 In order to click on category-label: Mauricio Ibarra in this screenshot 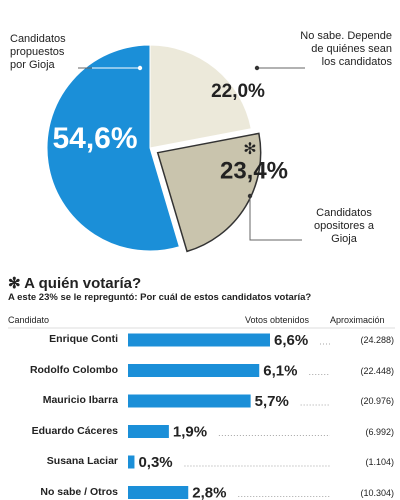, I will do `click(80, 400)`.